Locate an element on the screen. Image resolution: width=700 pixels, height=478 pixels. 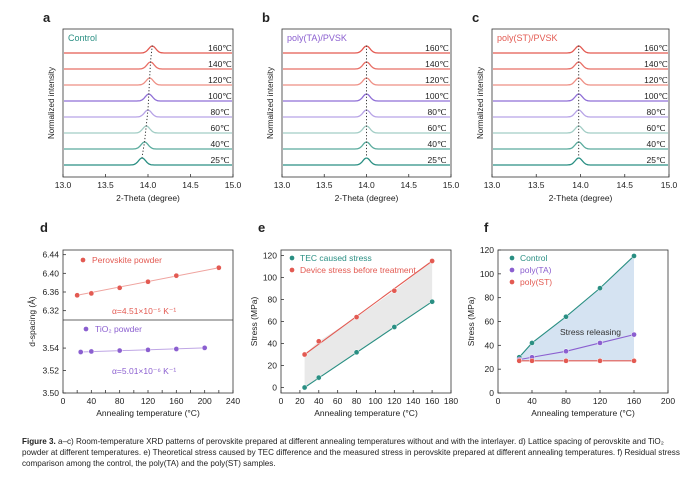
x-tick-label-d: 40 is located at coordinates (92, 401).